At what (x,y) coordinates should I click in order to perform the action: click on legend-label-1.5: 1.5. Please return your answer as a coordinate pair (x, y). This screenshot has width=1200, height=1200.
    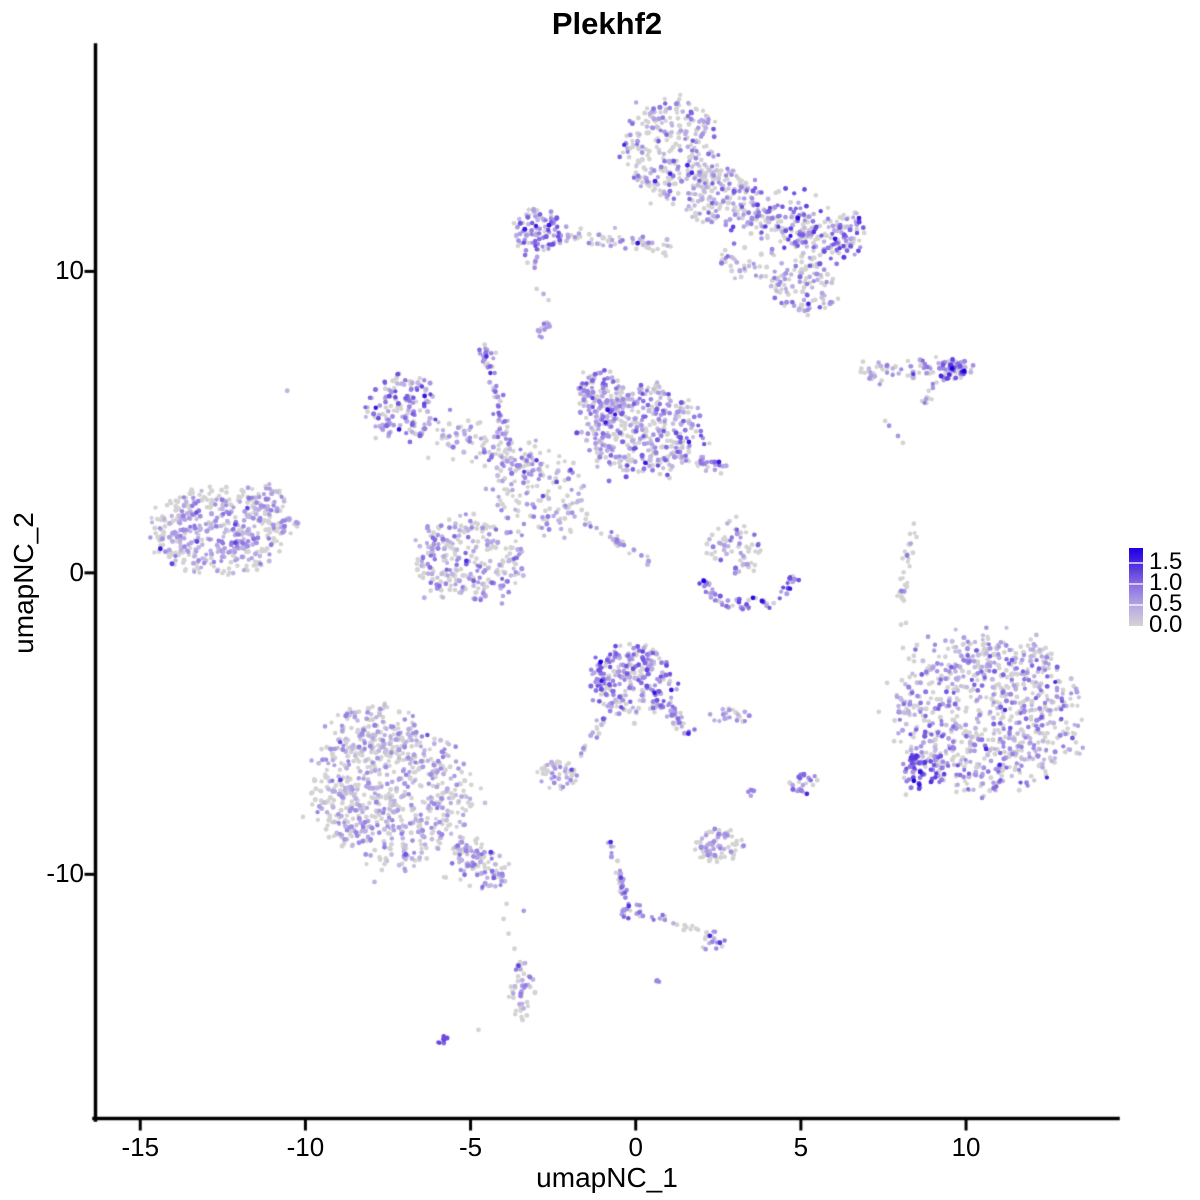
    Looking at the image, I should click on (1166, 561).